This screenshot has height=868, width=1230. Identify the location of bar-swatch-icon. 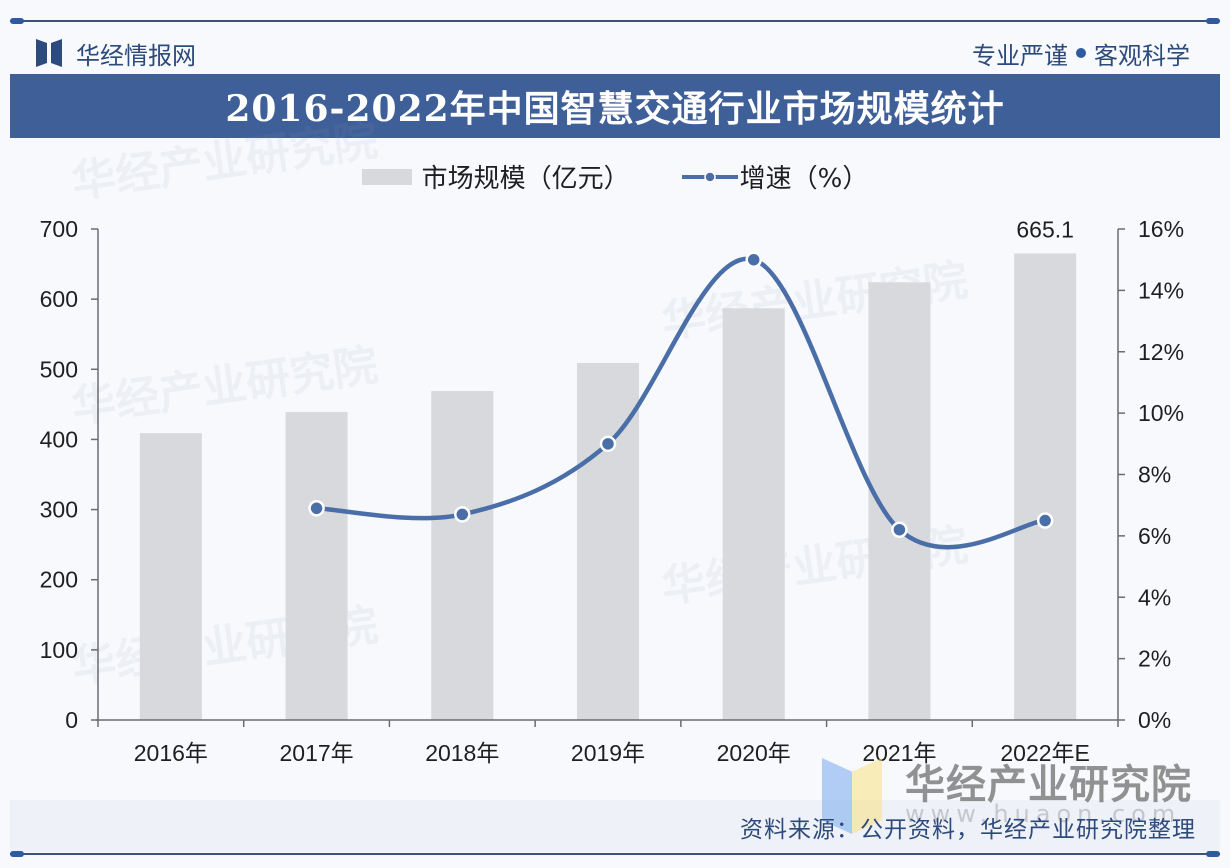
(386, 176).